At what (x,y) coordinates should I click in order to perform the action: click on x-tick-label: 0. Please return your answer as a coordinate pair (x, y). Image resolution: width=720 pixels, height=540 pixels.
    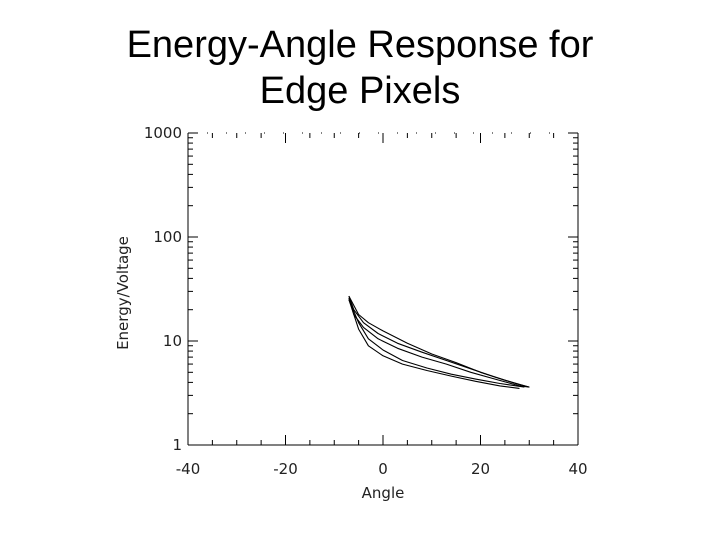
    Looking at the image, I should click on (383, 469).